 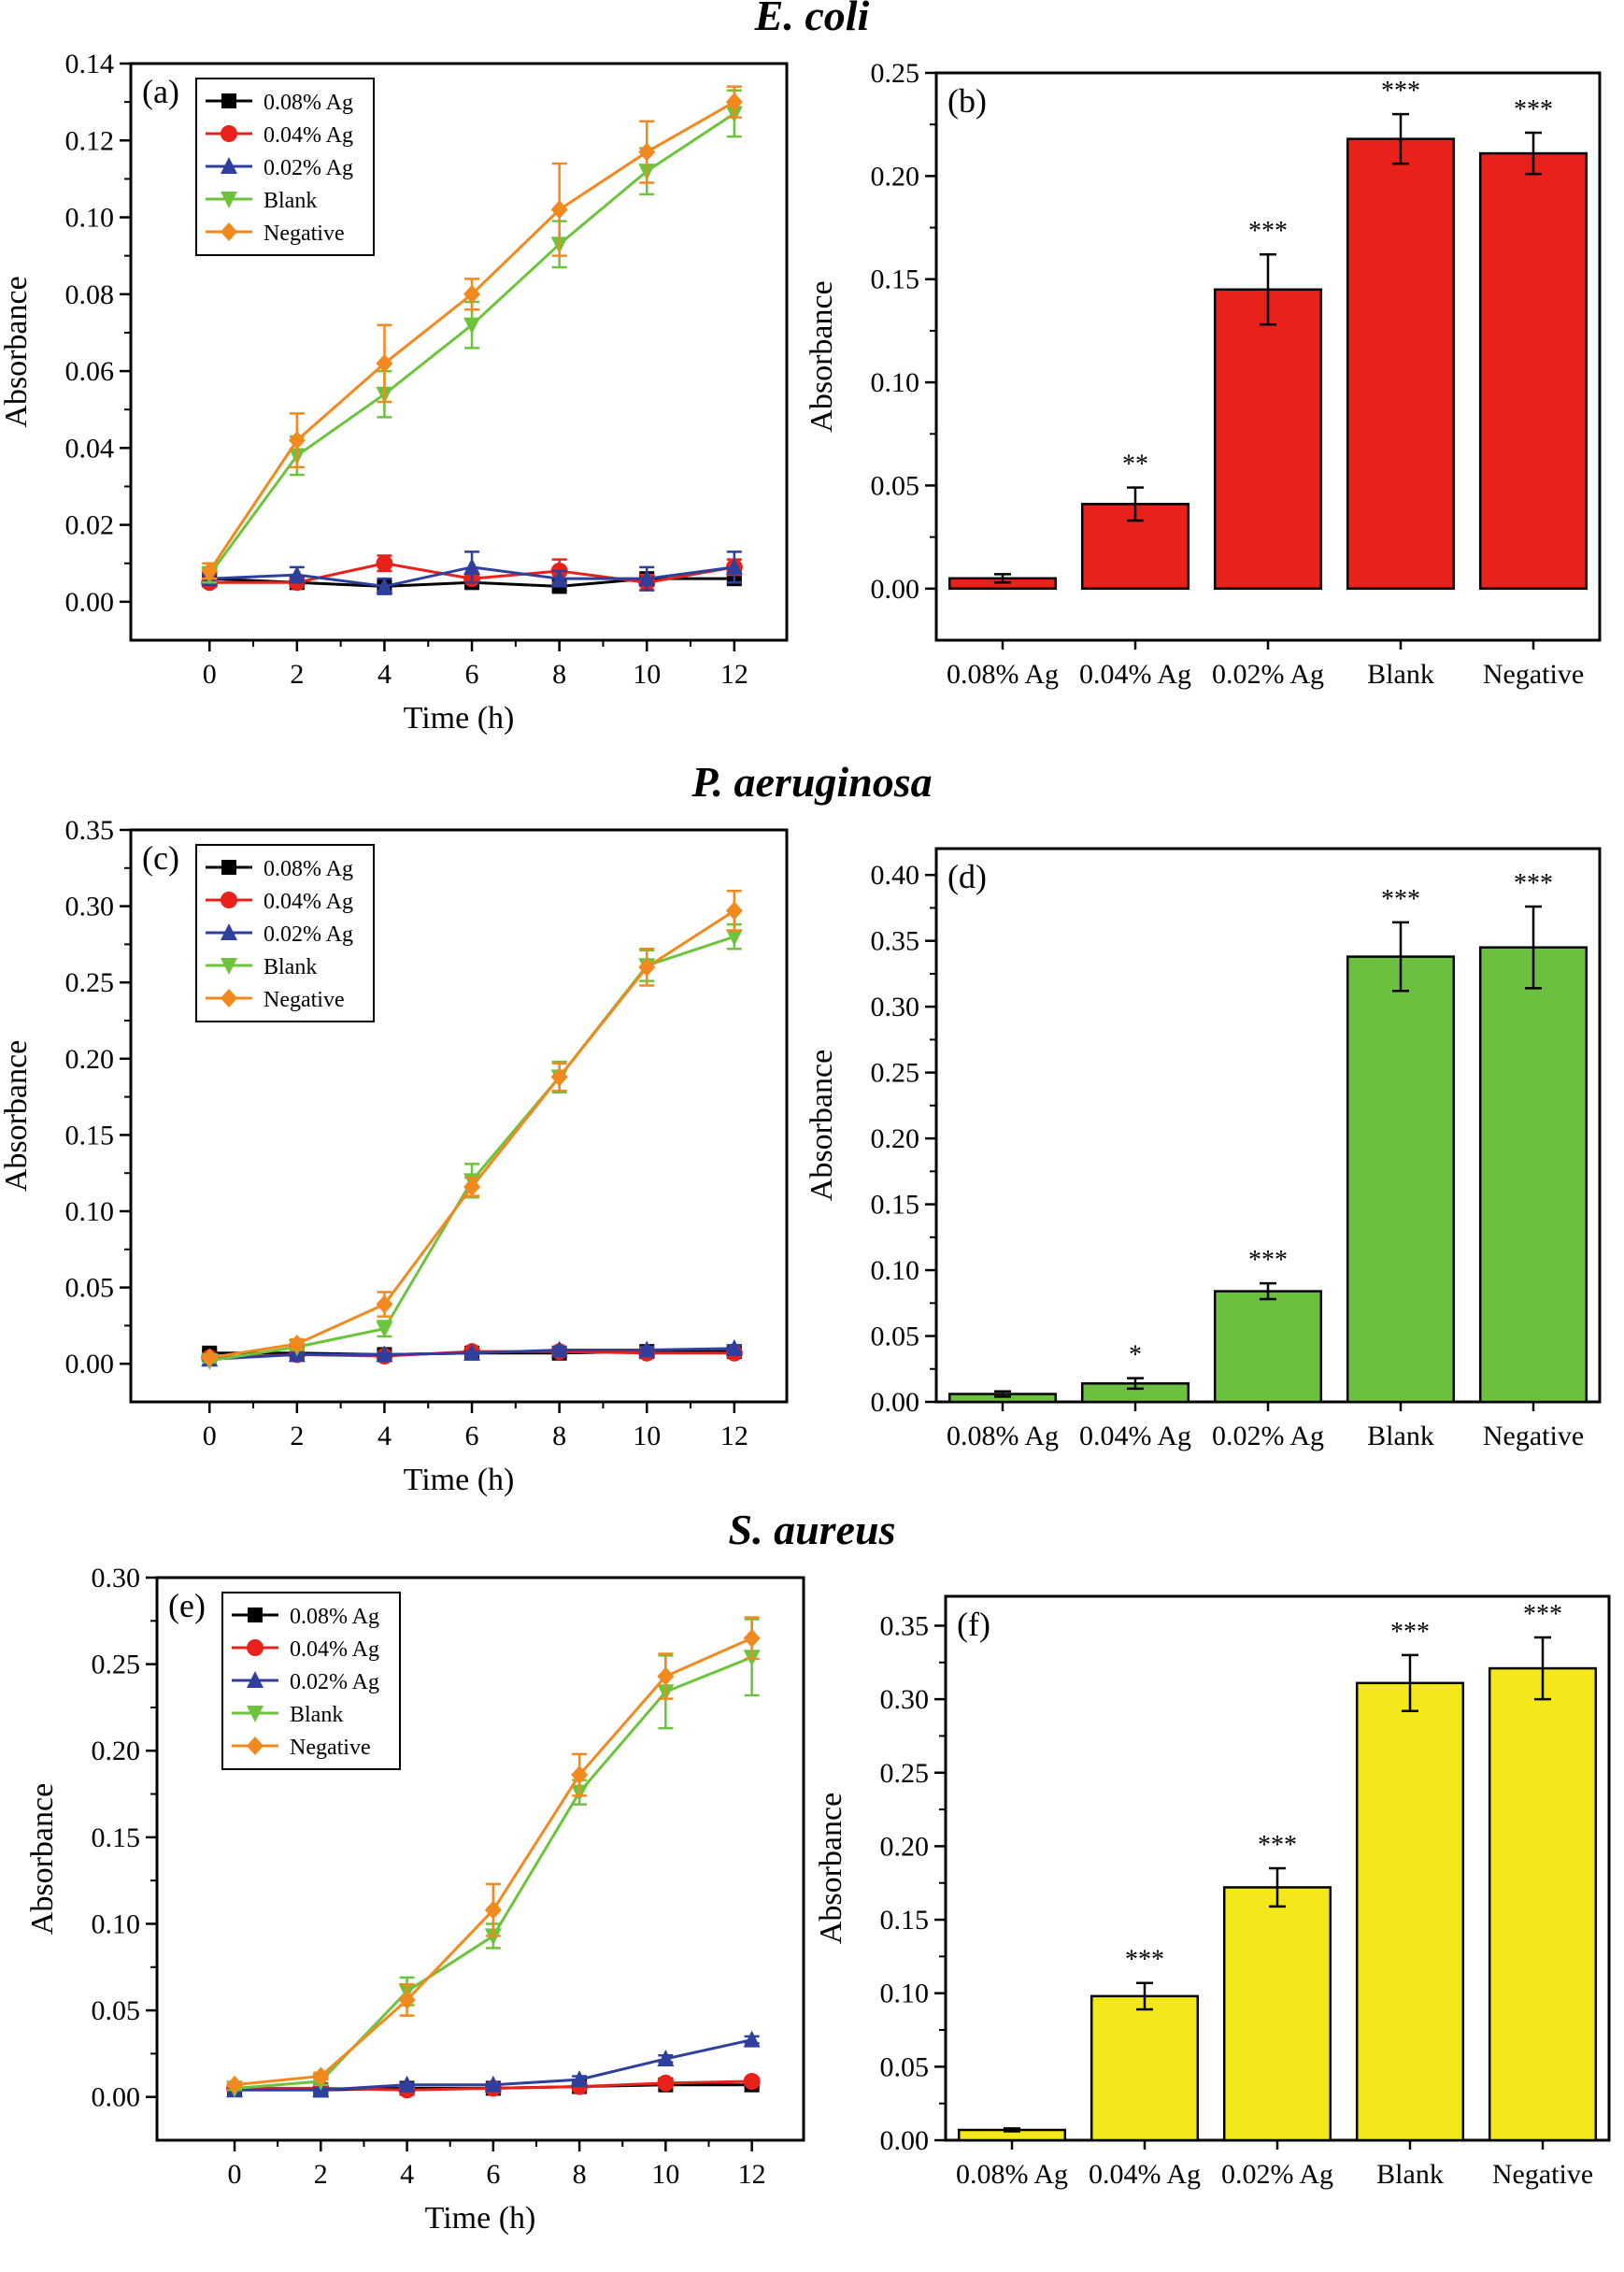 What do you see at coordinates (973, 1624) in the screenshot?
I see `panel-label: (f)` at bounding box center [973, 1624].